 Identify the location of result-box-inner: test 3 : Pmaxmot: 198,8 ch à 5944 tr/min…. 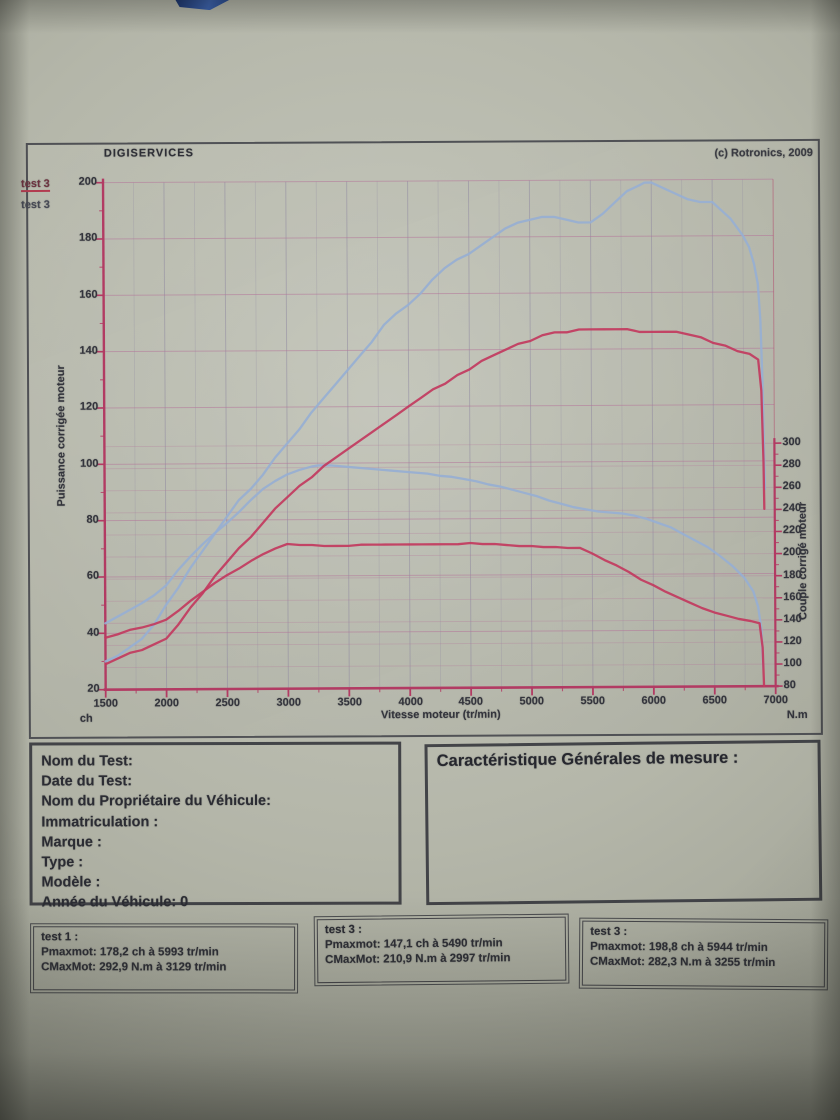
(703, 954).